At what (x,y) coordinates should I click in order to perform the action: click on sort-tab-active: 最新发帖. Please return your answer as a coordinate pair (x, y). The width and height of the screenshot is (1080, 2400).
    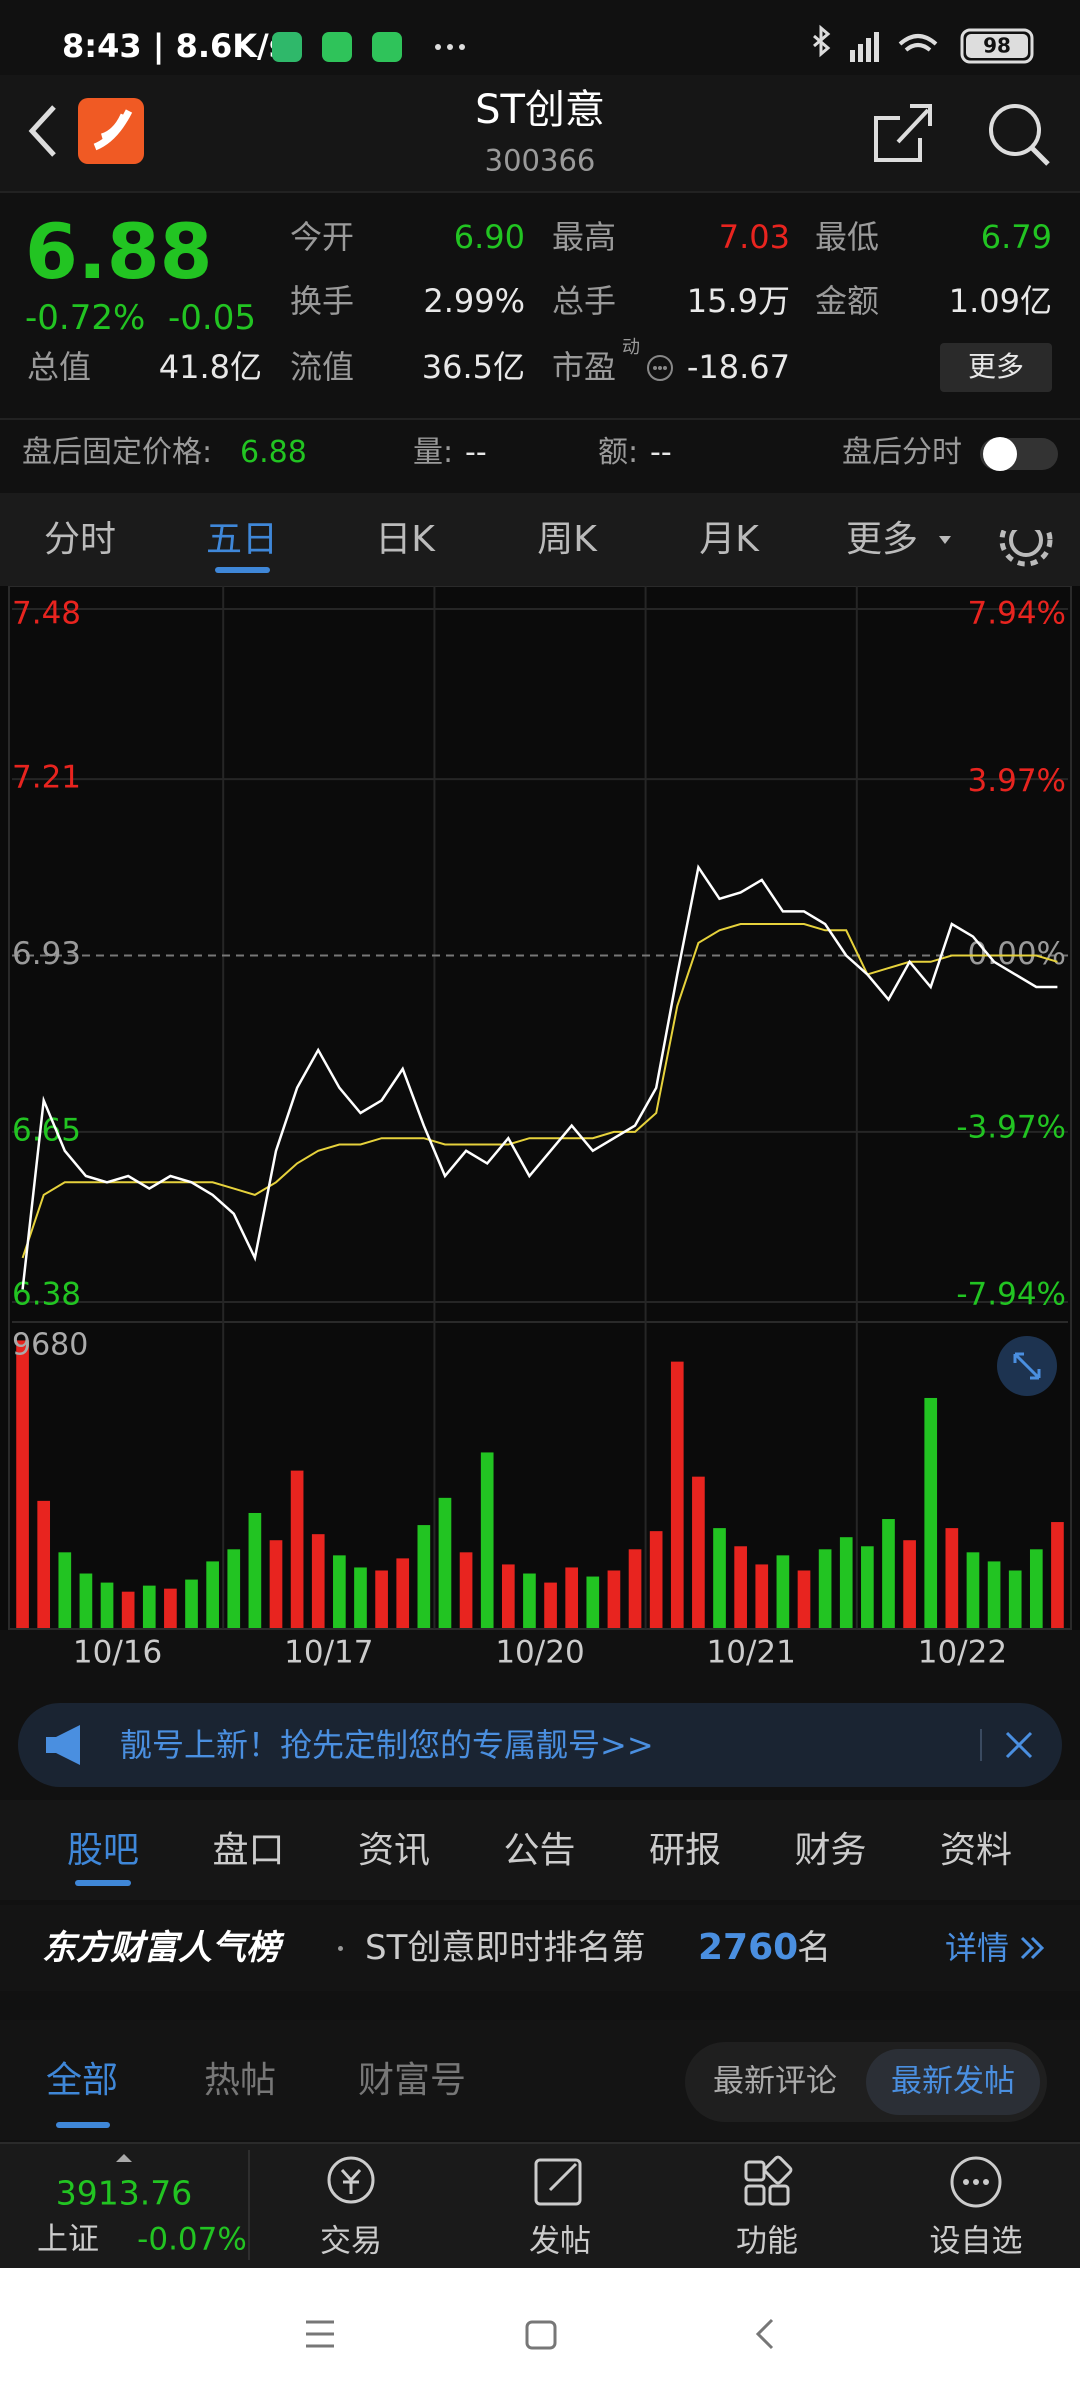
    Looking at the image, I should click on (953, 2081).